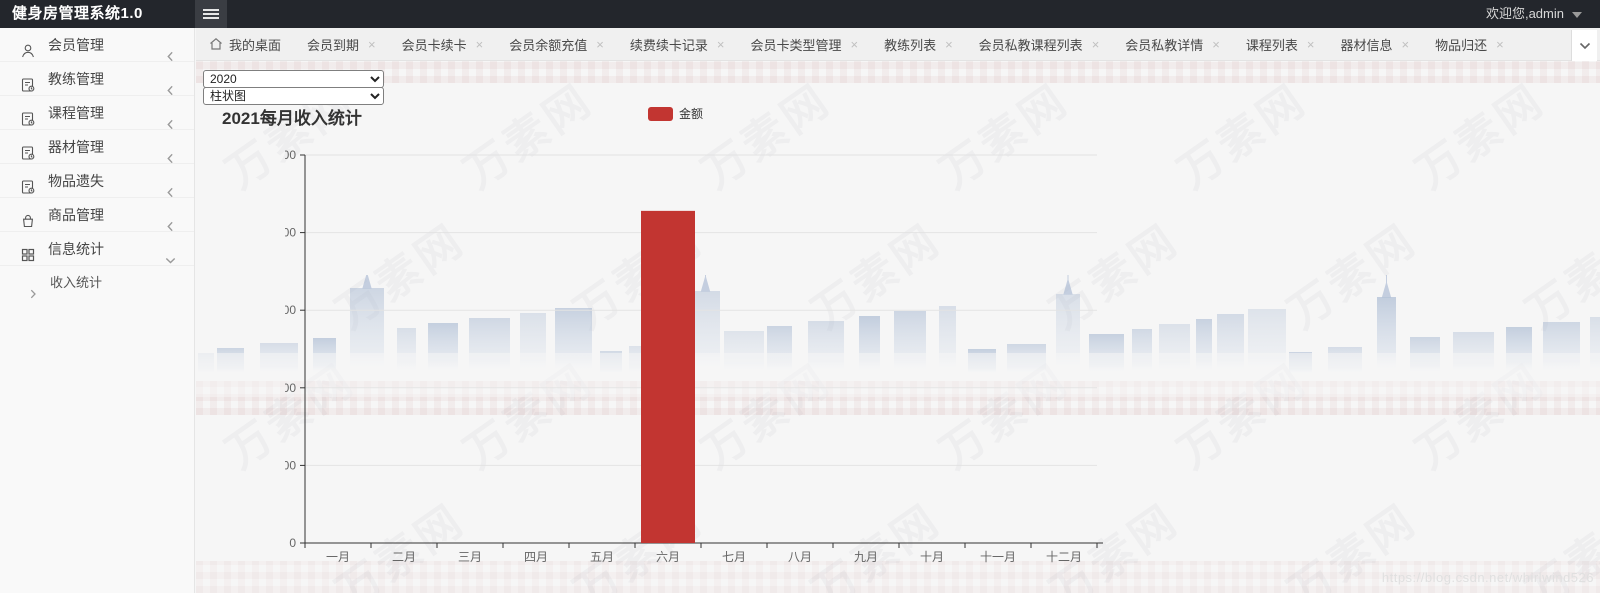  What do you see at coordinates (796, 45) in the screenshot?
I see `tab-label: 会员卡类型管理` at bounding box center [796, 45].